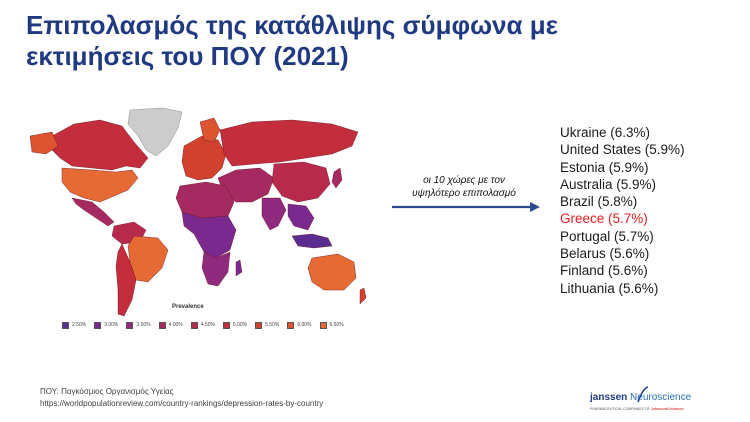 The width and height of the screenshot is (750, 422). I want to click on legend-item: 6.00%, so click(299, 325).